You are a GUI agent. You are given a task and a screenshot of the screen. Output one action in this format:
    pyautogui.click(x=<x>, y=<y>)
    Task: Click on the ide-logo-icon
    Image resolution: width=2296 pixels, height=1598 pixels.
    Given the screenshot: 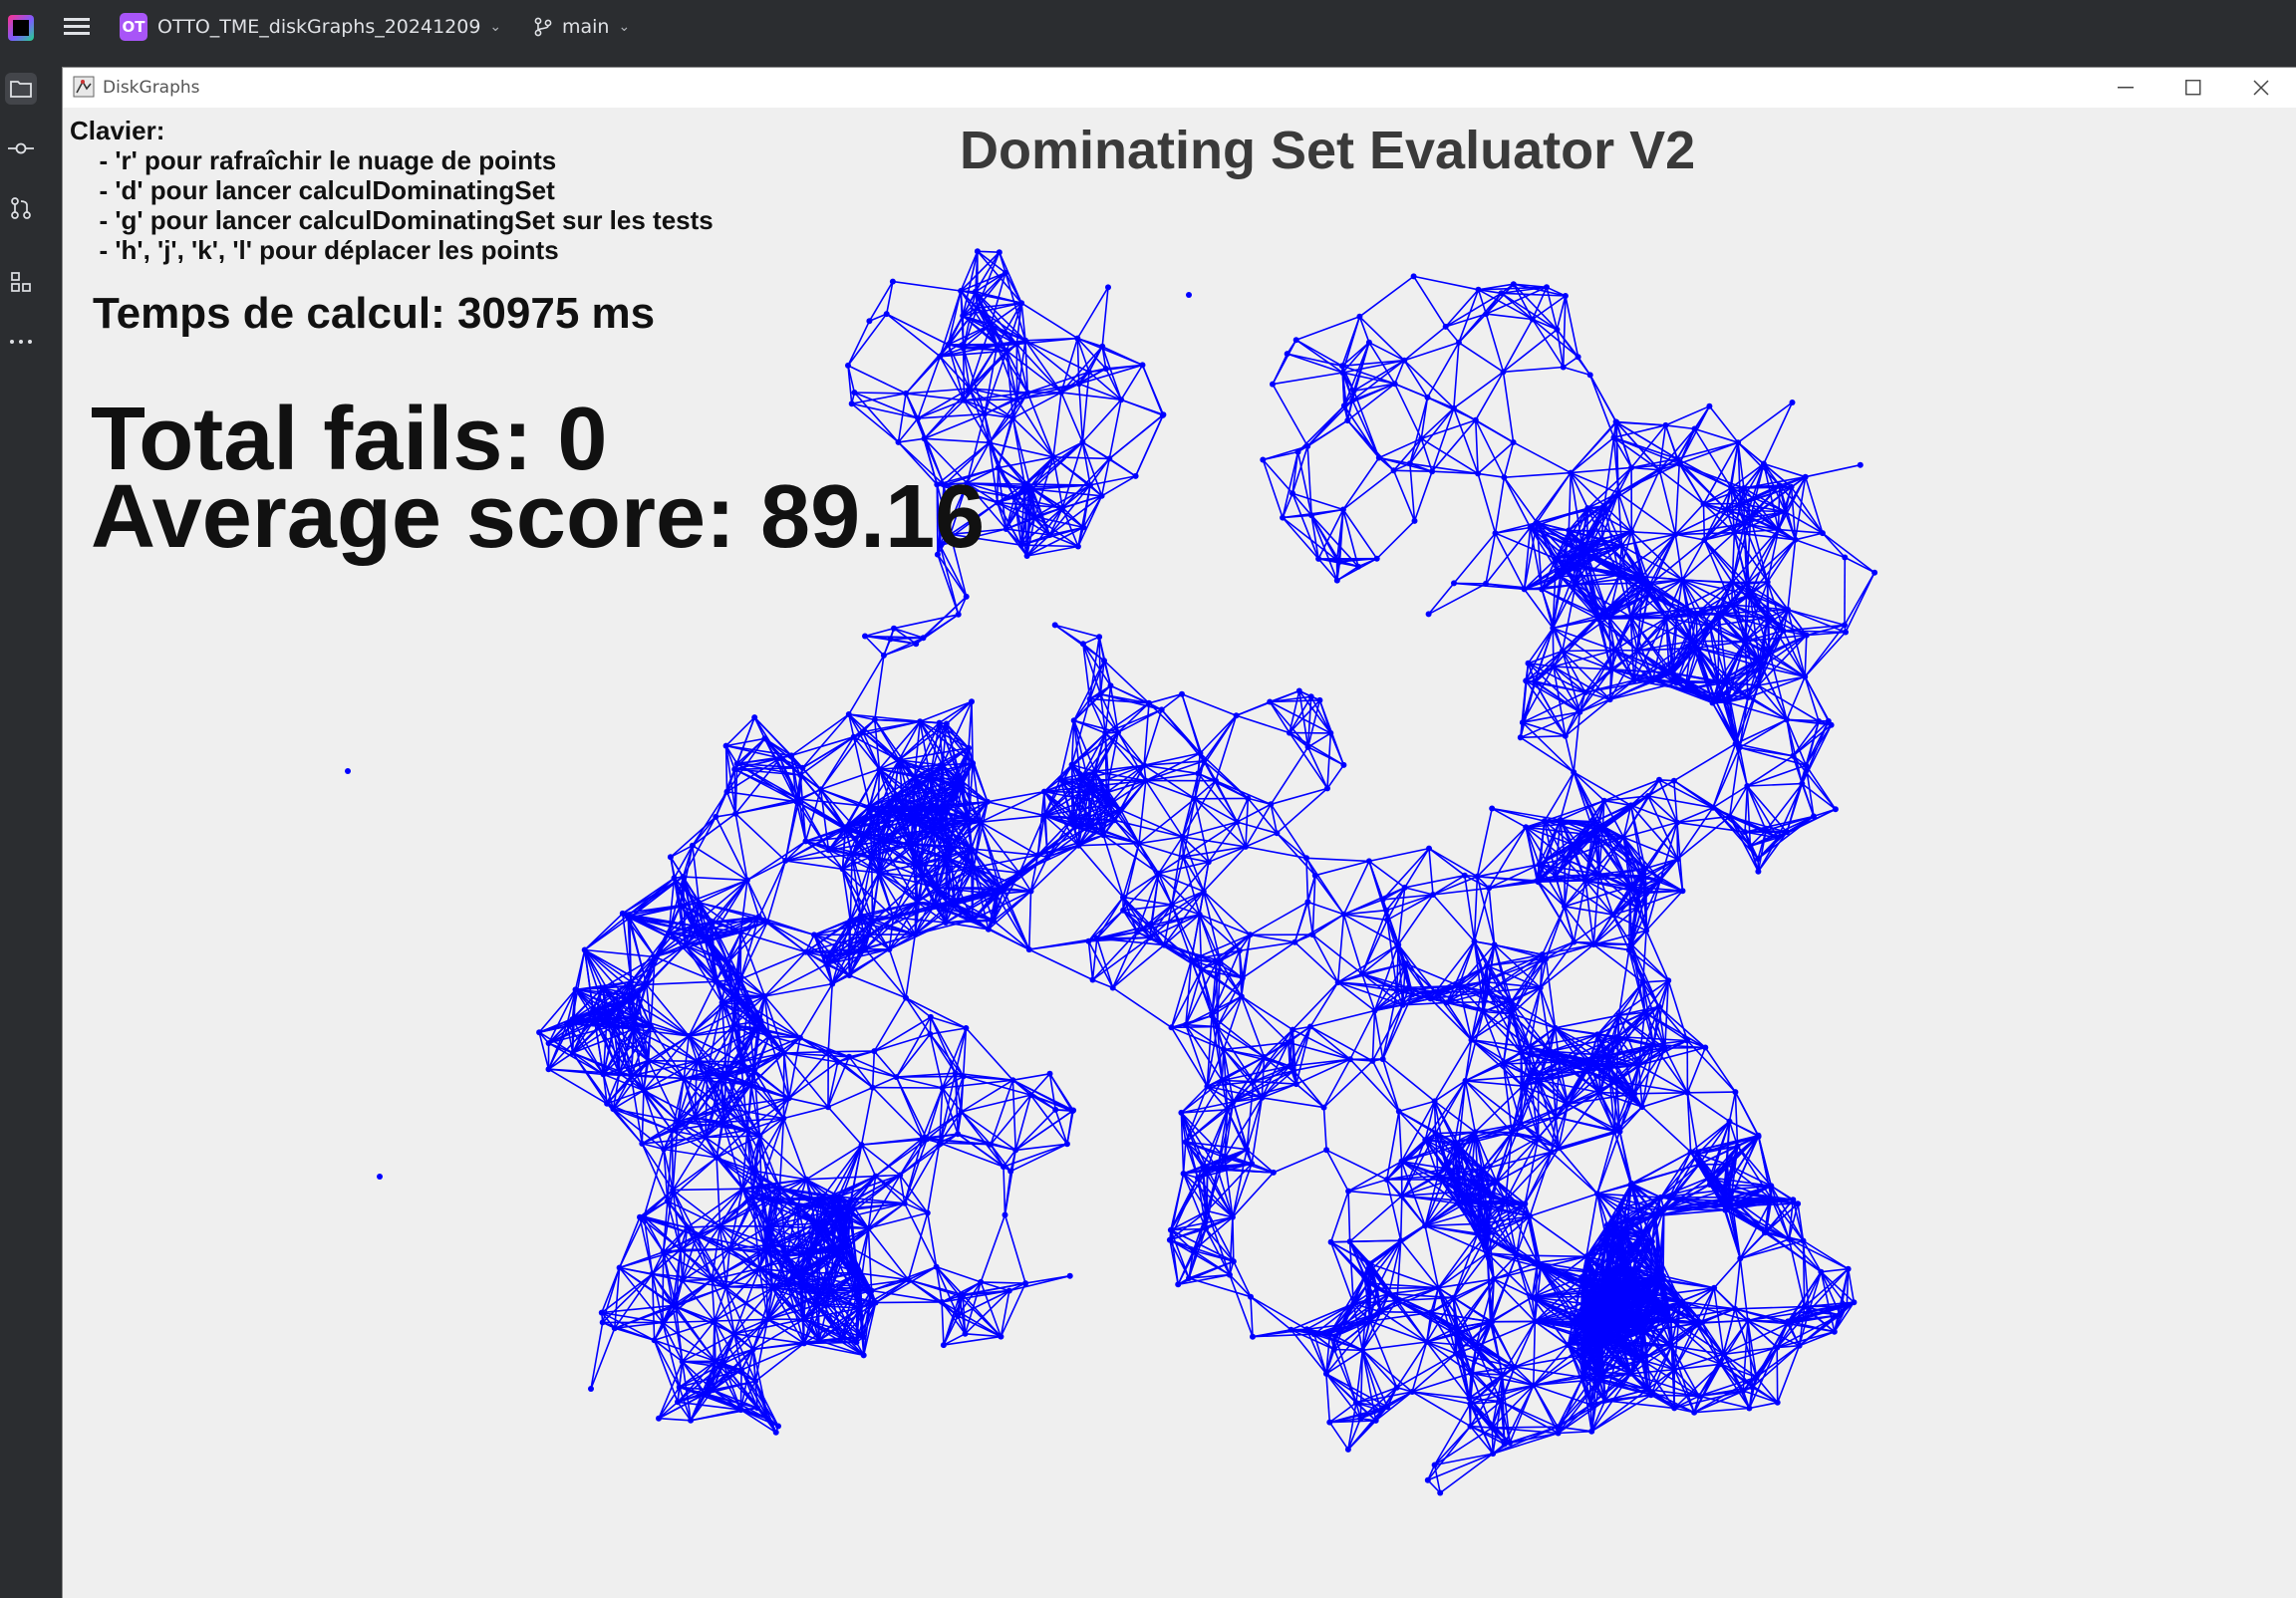 What is the action you would take?
    pyautogui.click(x=21, y=28)
    